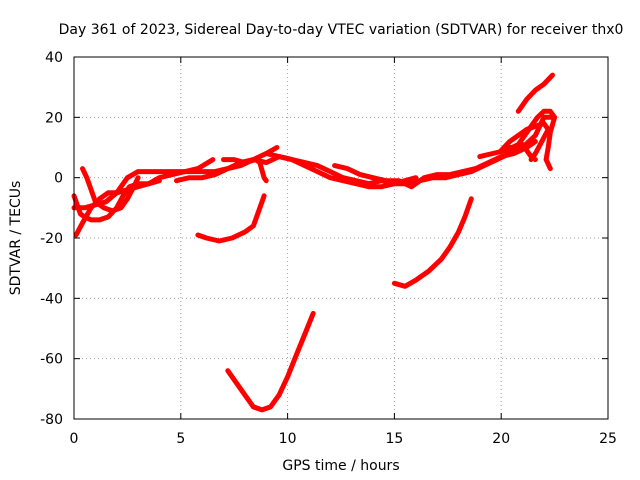 The width and height of the screenshot is (640, 480). What do you see at coordinates (51, 360) in the screenshot?
I see `y-tick-label: -60` at bounding box center [51, 360].